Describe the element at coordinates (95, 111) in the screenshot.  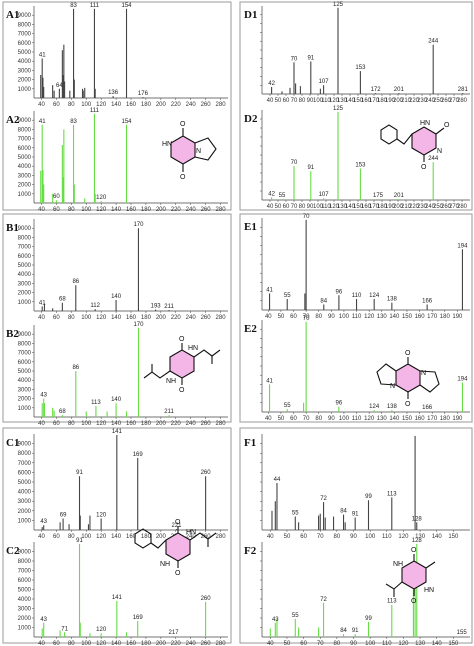
I see `peak-label: 111` at that location.